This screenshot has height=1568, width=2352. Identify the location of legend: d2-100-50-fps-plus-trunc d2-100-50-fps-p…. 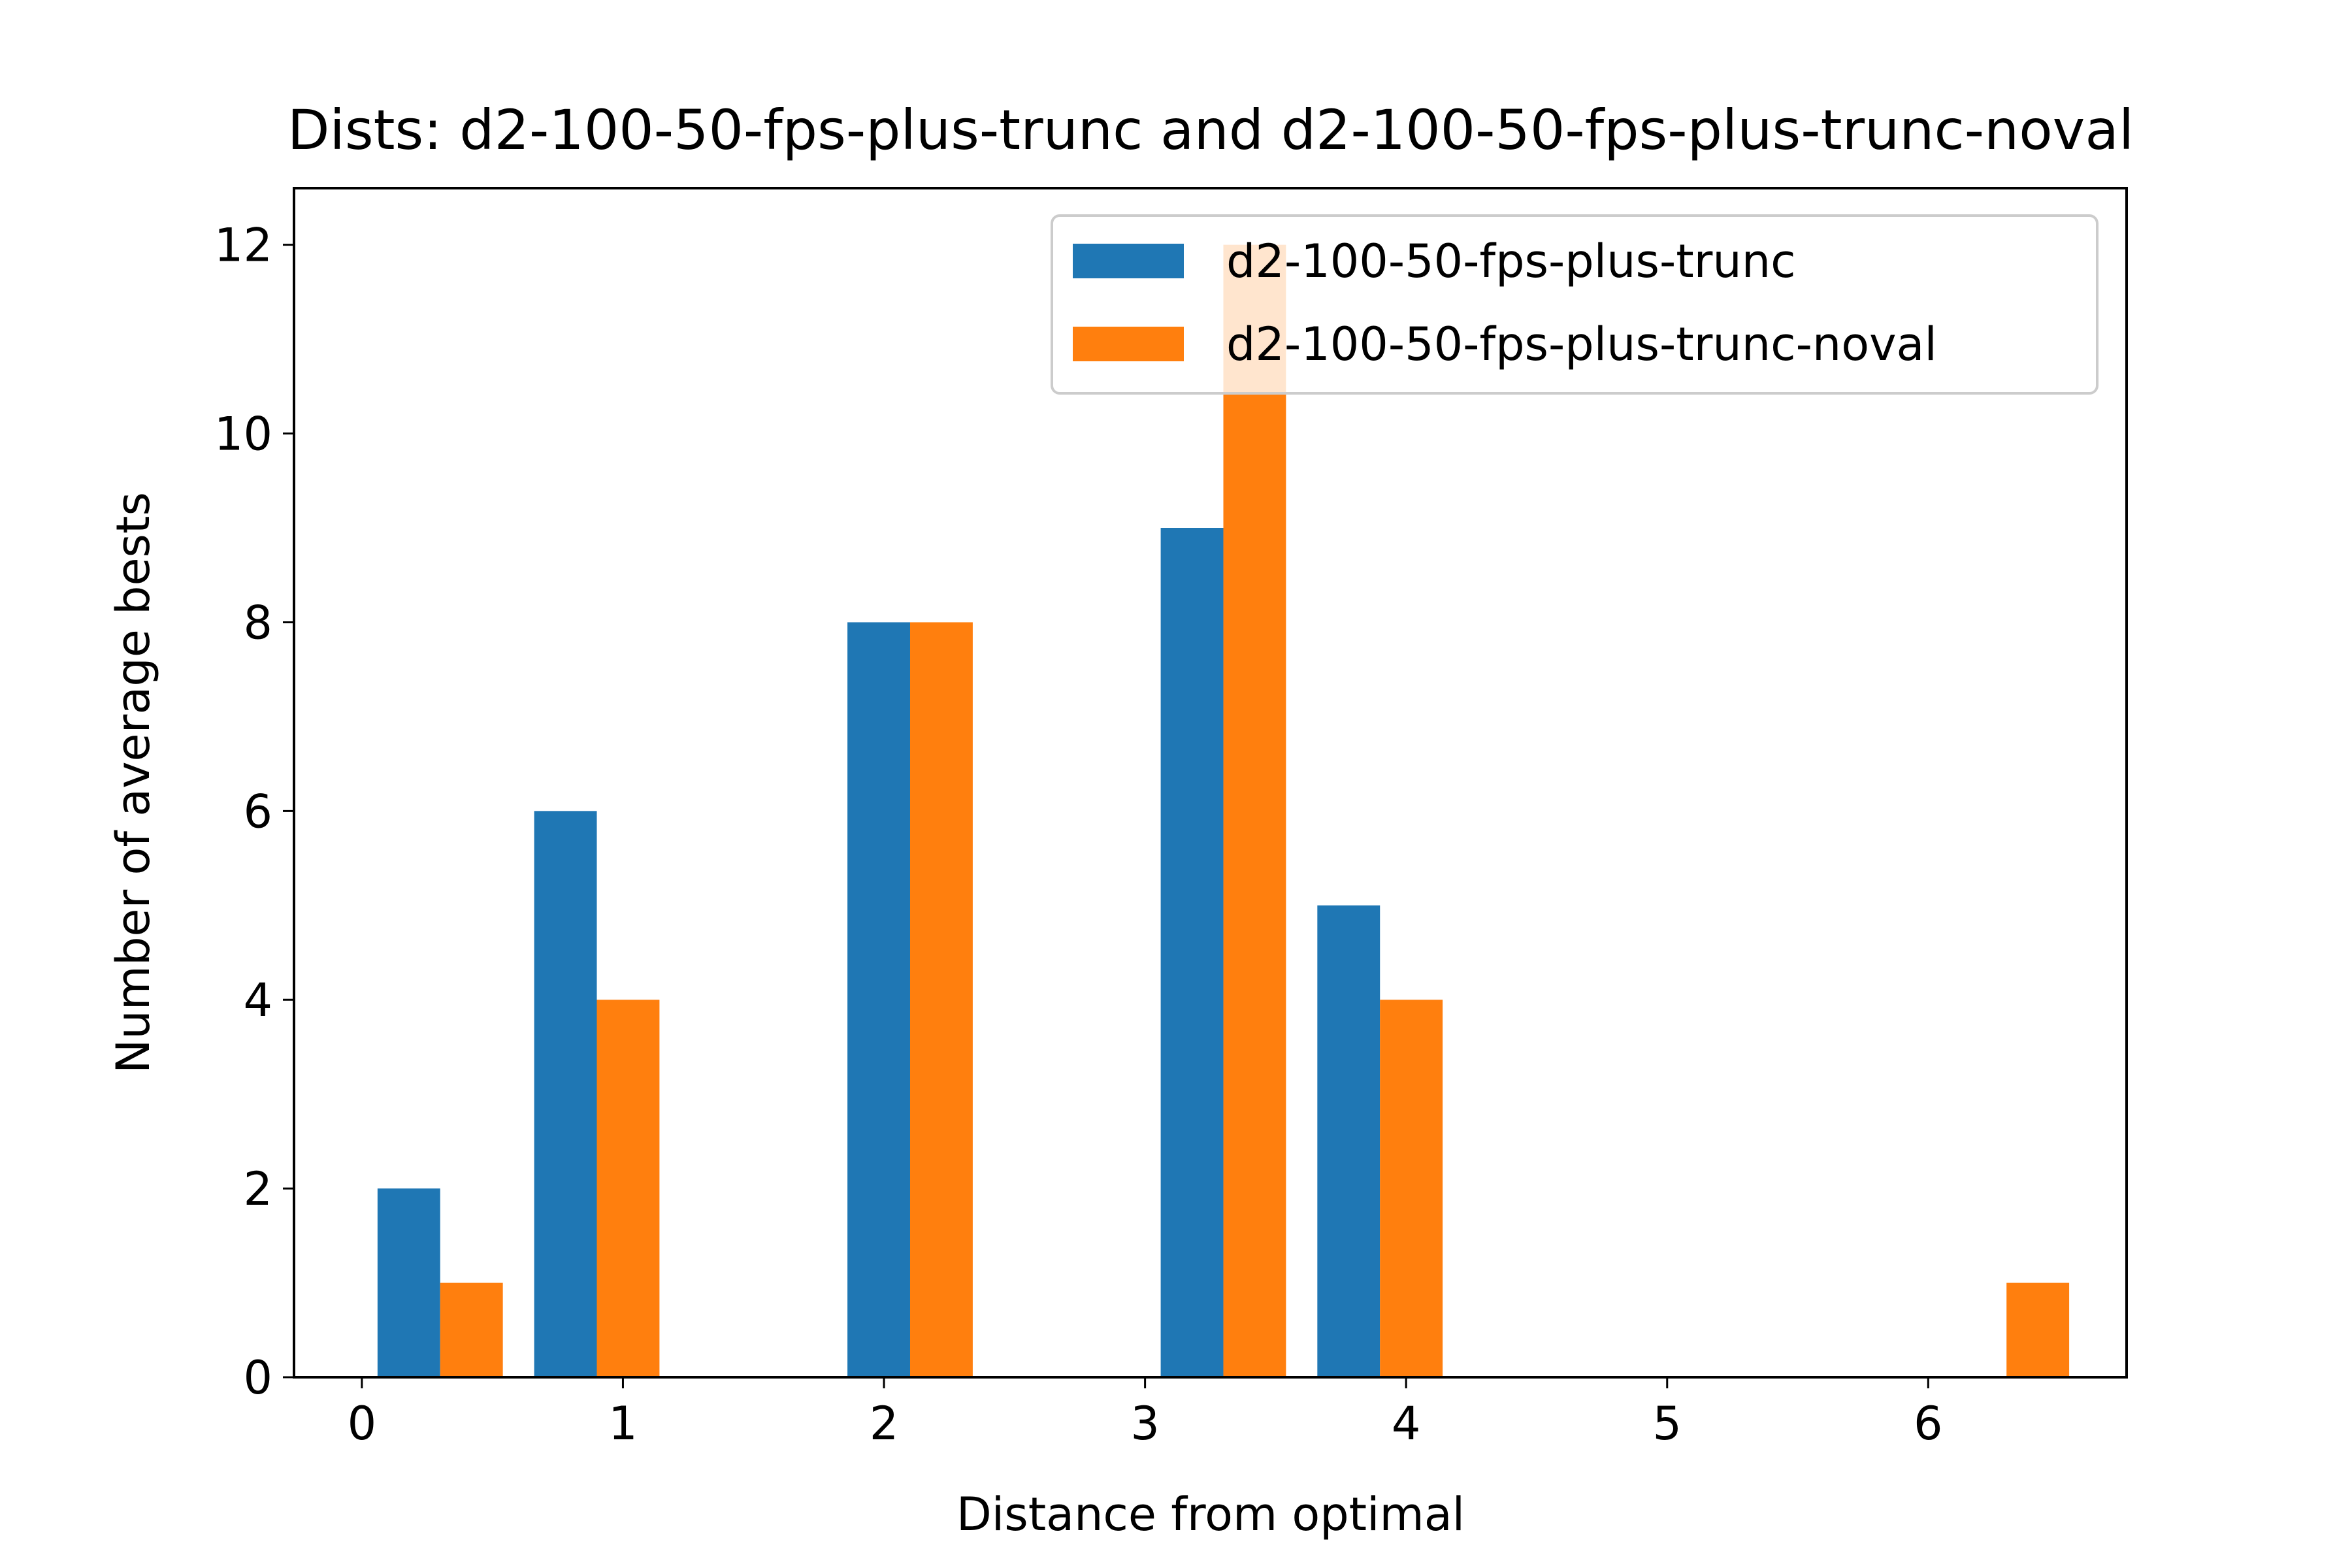
(1575, 304).